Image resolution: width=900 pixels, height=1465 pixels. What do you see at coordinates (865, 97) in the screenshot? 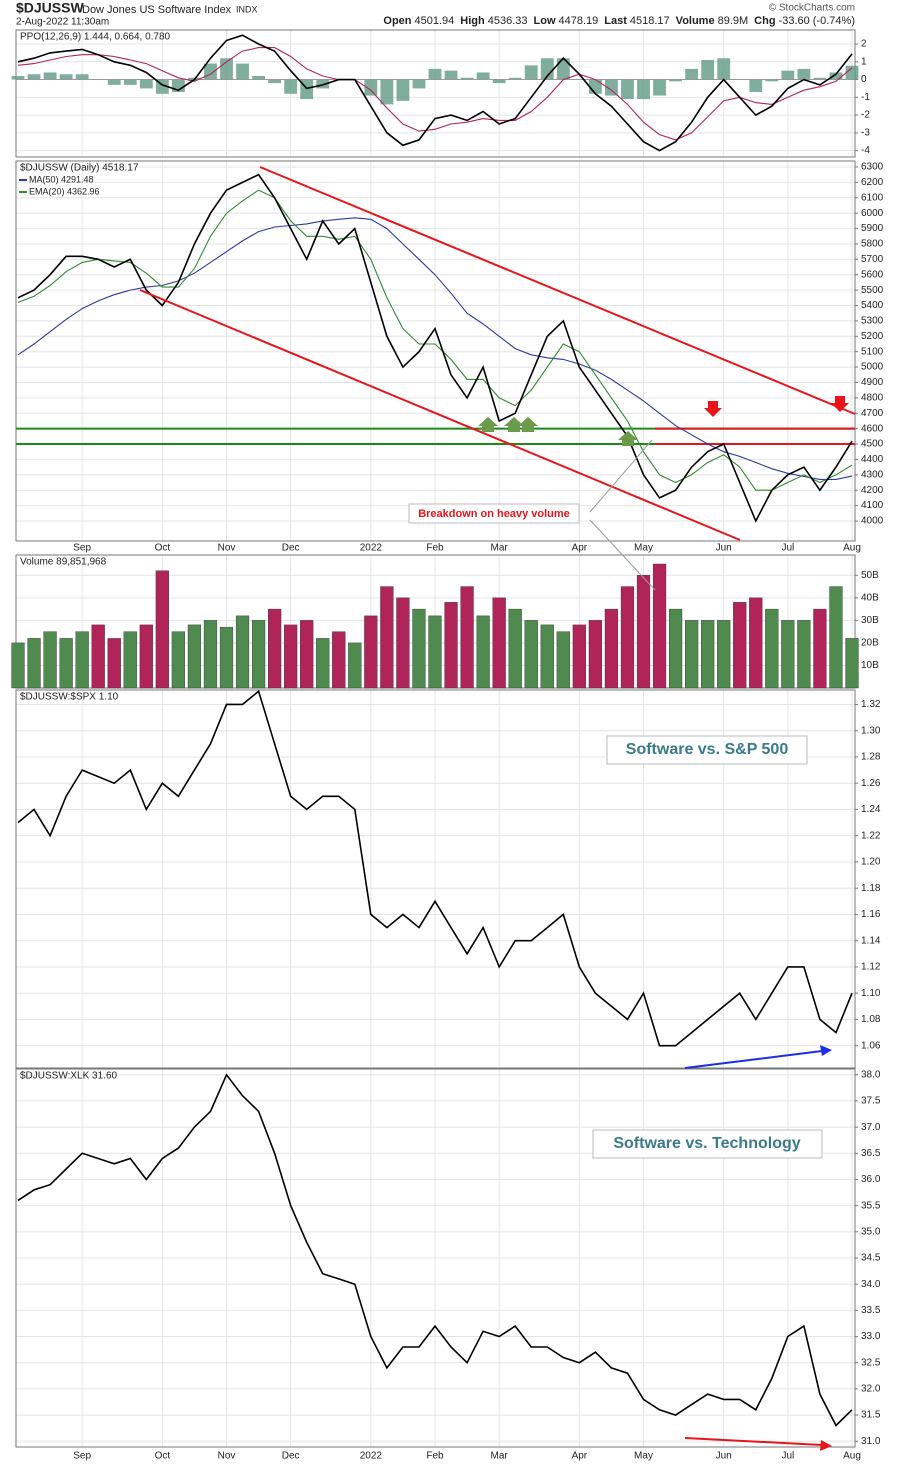
I see `y-tick-label: -1` at bounding box center [865, 97].